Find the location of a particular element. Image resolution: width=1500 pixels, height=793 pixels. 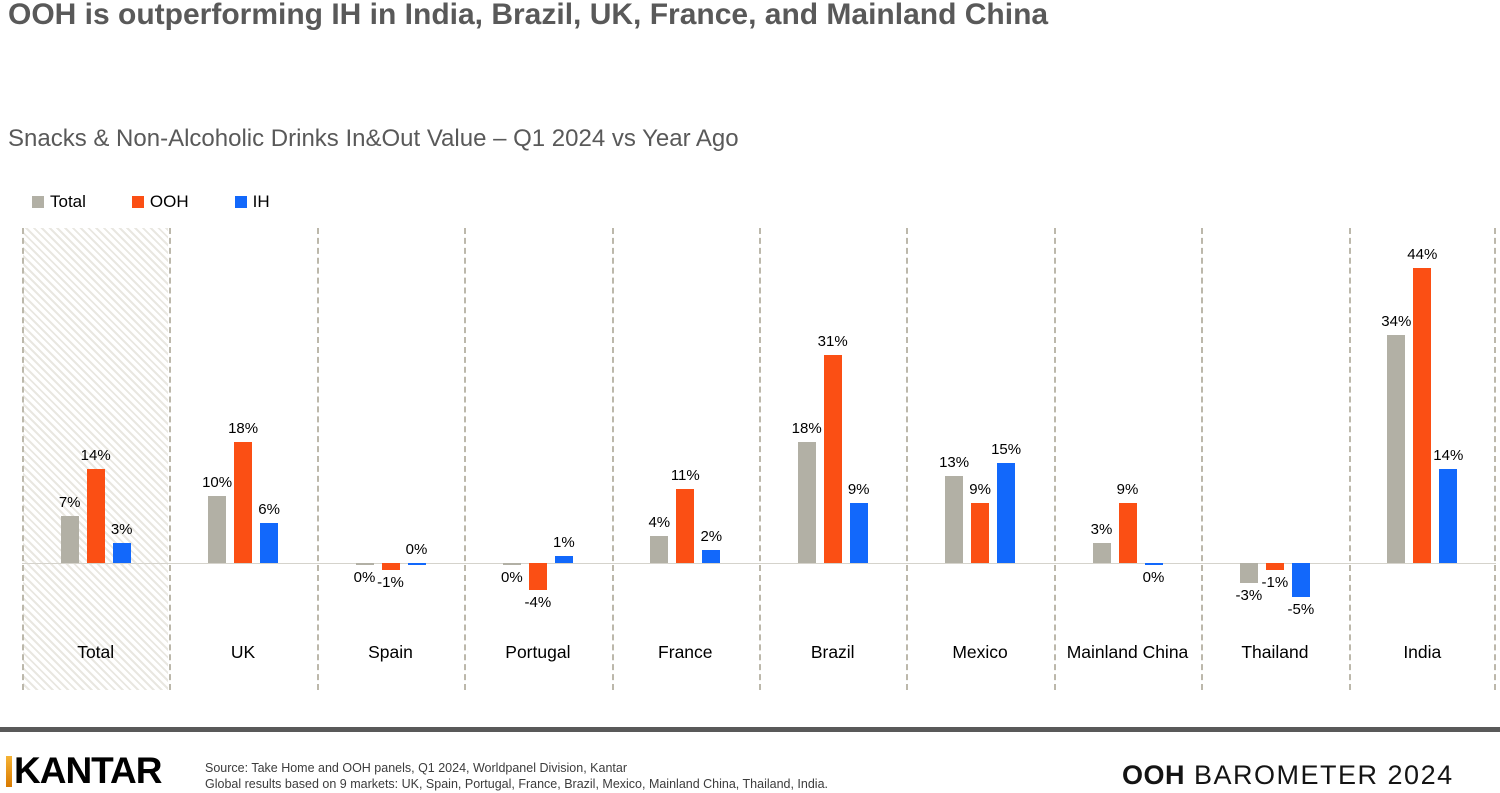

zero-baseline is located at coordinates (759, 563).